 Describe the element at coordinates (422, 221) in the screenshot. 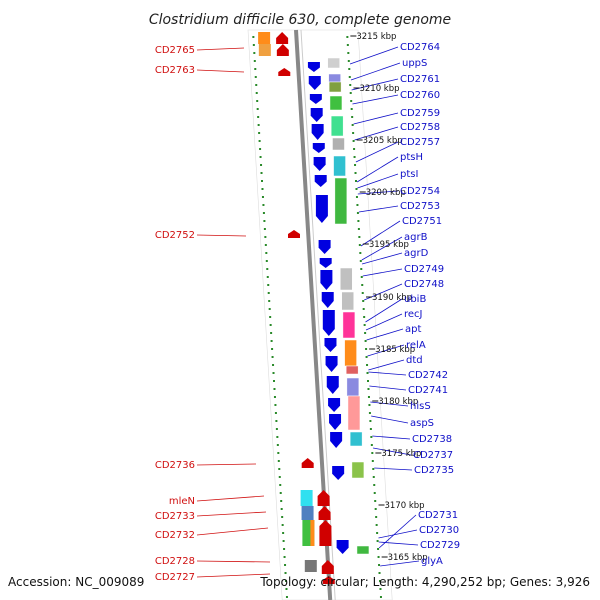

I see `gene-label-cd2751: CD2751` at that location.